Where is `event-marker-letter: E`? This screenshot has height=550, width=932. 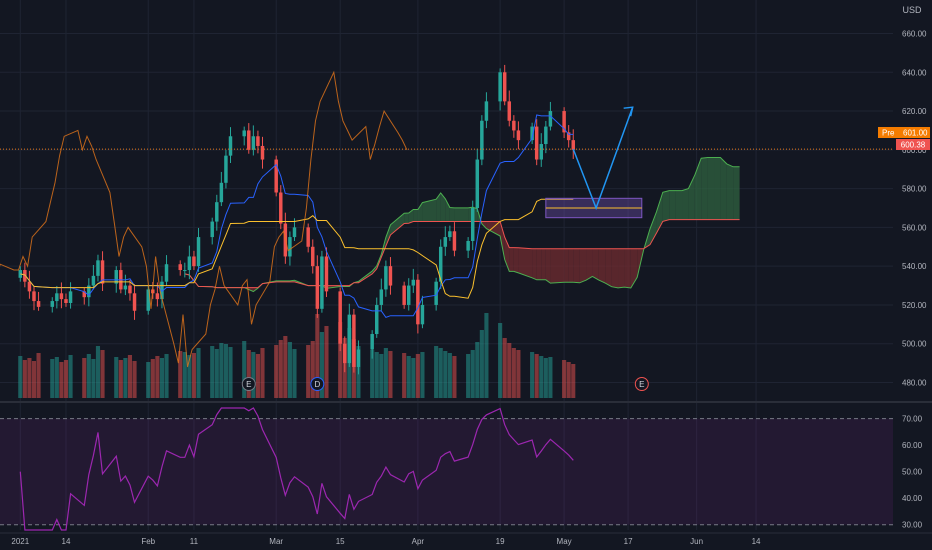 event-marker-letter: E is located at coordinates (248, 384).